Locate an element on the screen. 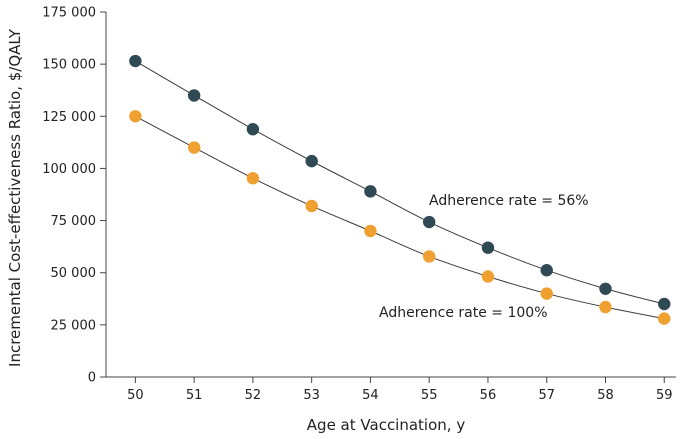 The width and height of the screenshot is (680, 439). x-tick-label: 57 is located at coordinates (546, 395).